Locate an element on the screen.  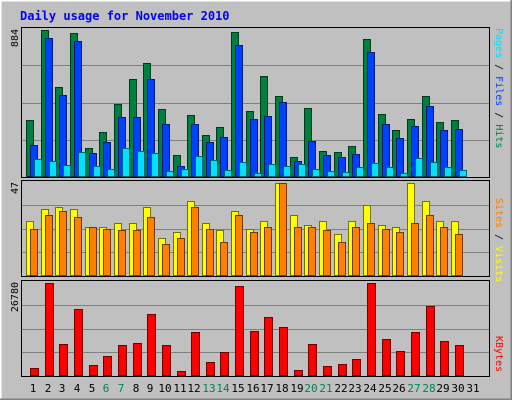
x-tick-label-5: 5 is located at coordinates (92, 388).